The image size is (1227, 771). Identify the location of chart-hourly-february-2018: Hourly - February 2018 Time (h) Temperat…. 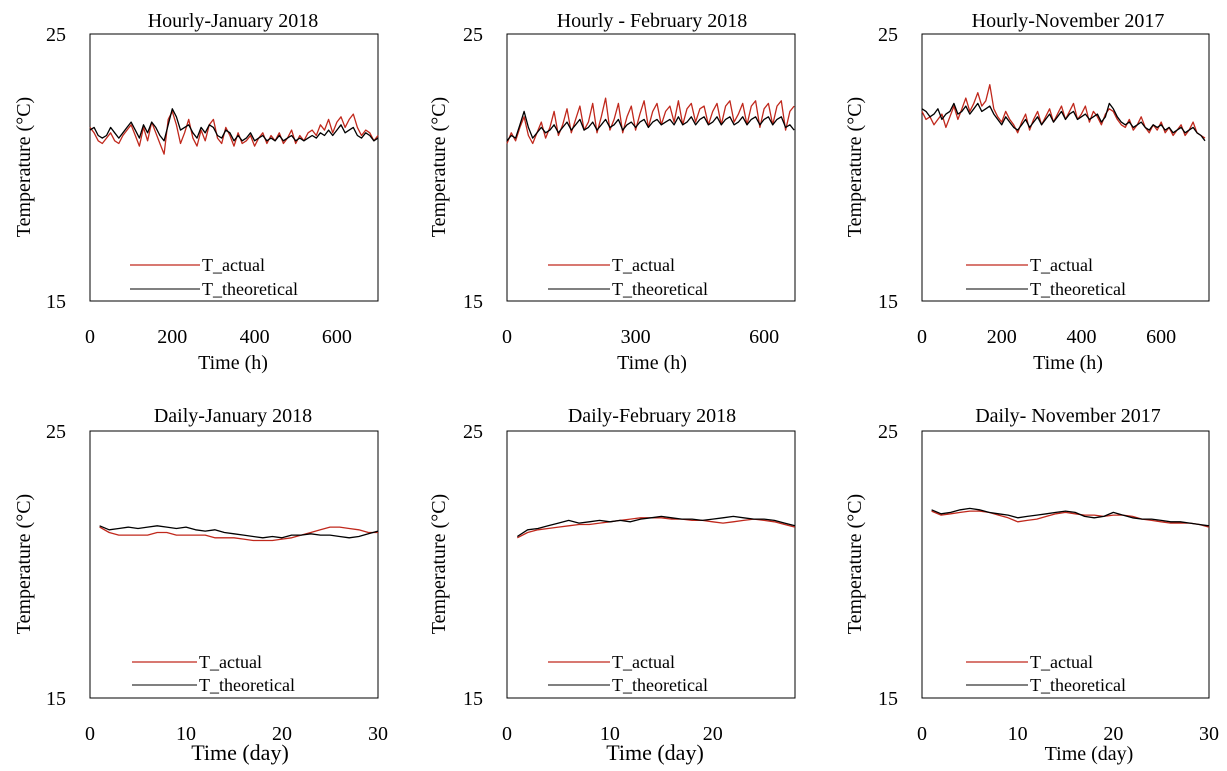
(612, 192).